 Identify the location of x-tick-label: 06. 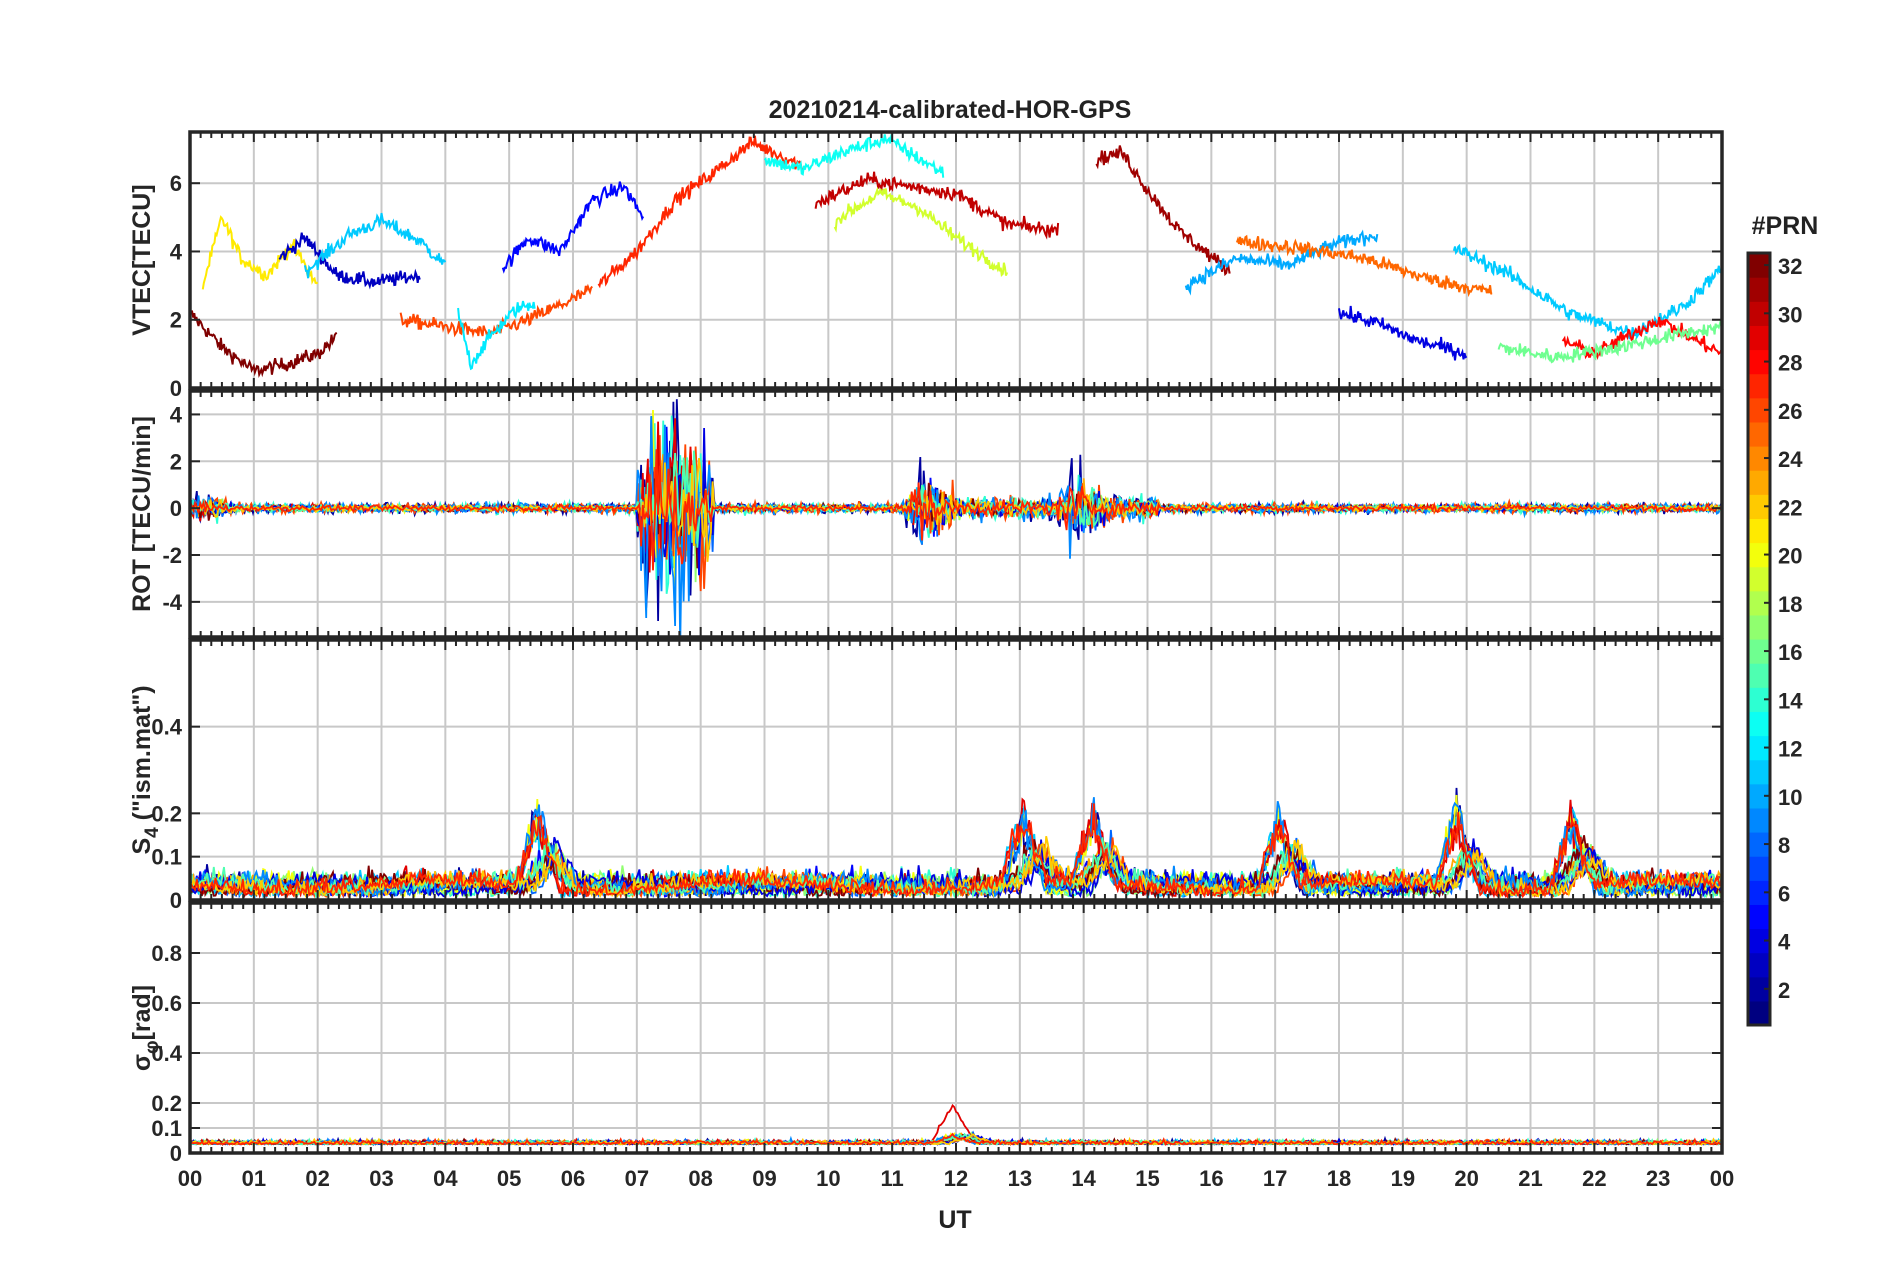
(573, 1178).